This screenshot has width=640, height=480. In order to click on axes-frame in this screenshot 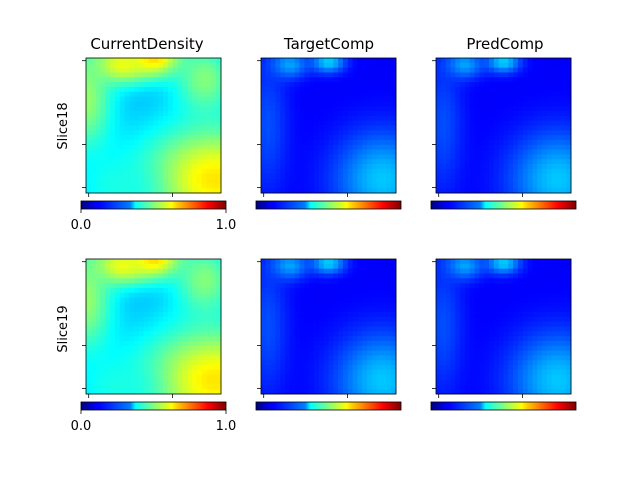, I will do `click(328, 125)`.